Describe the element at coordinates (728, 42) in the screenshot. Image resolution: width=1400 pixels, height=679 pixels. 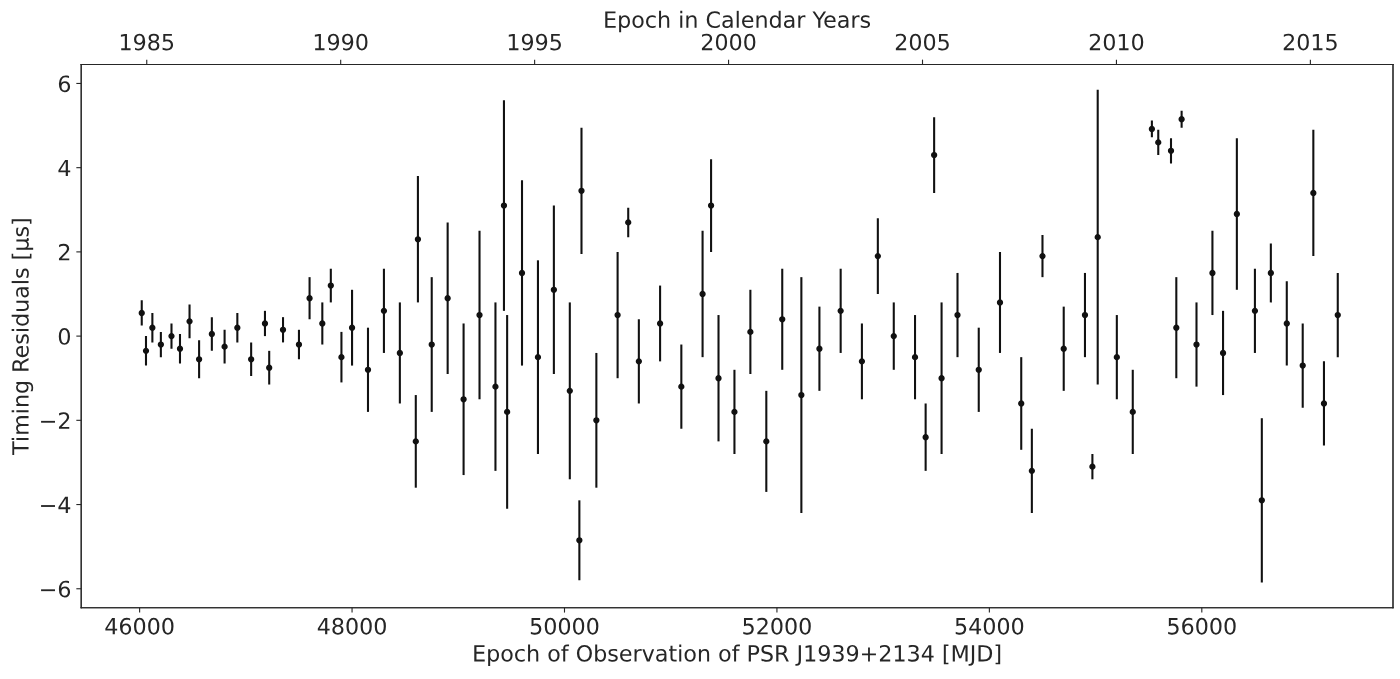
I see `x2-tick-label: 2000` at that location.